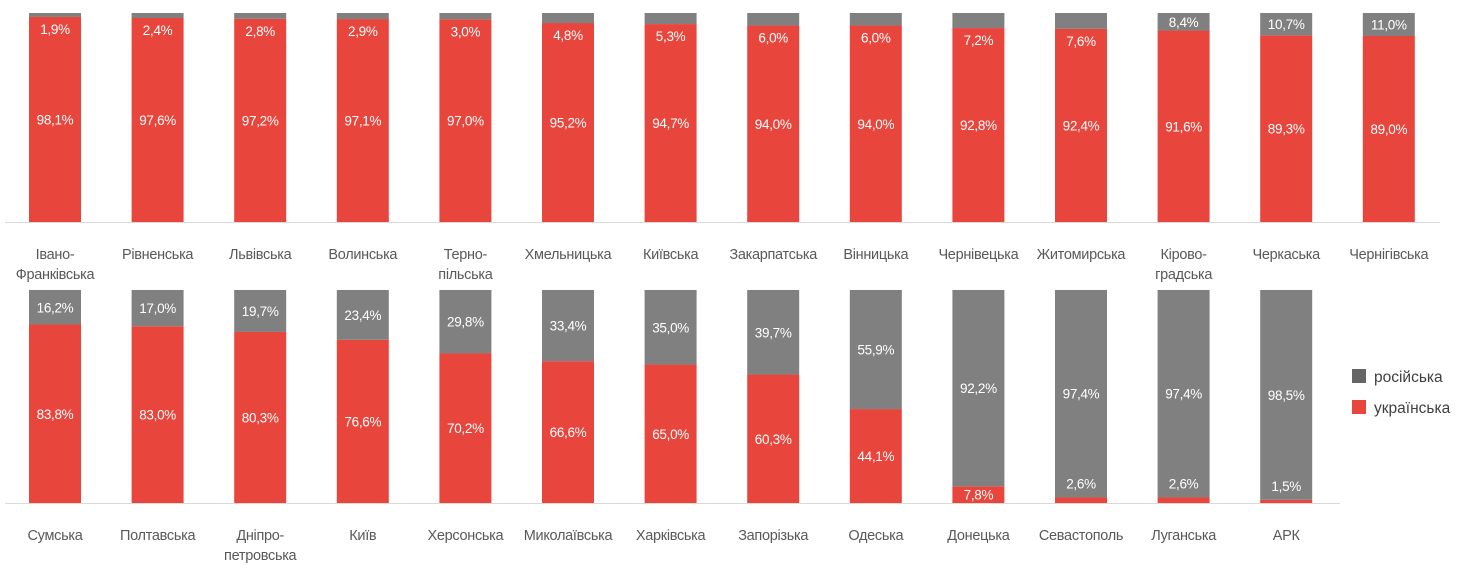 This screenshot has width=1460, height=569. Describe the element at coordinates (979, 536) in the screenshot. I see `category-label-line: Донецька` at that location.